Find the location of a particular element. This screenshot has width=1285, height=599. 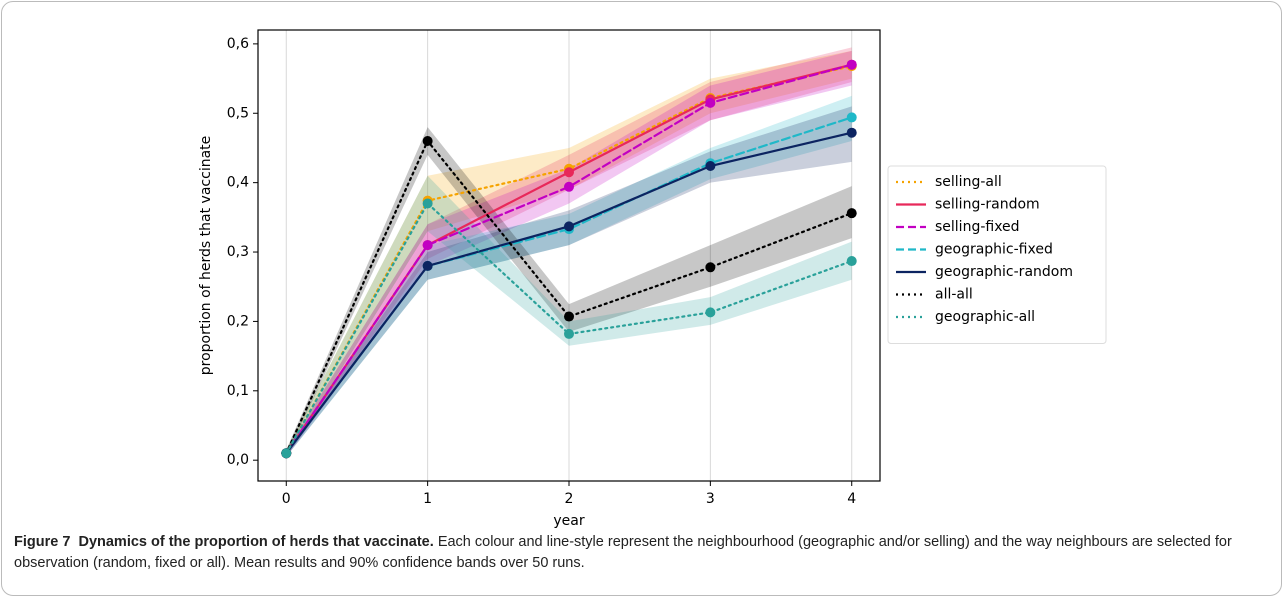

y-tick-label: 0,1 is located at coordinates (238, 391).